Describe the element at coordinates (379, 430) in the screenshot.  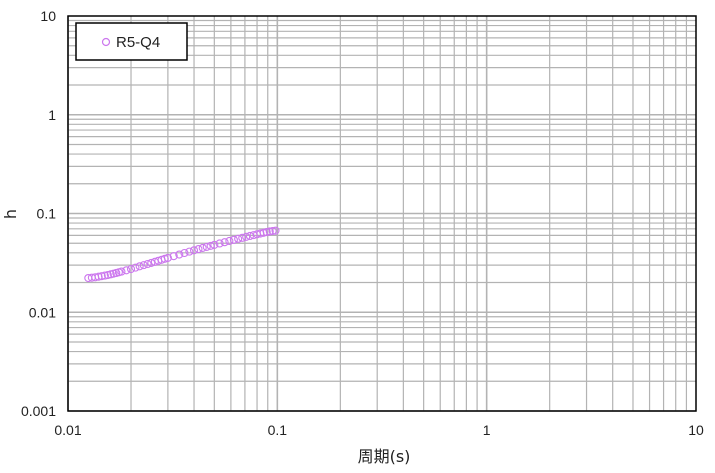
I see `x-axis-tick-labels: 0.01 0.1 1 10` at that location.